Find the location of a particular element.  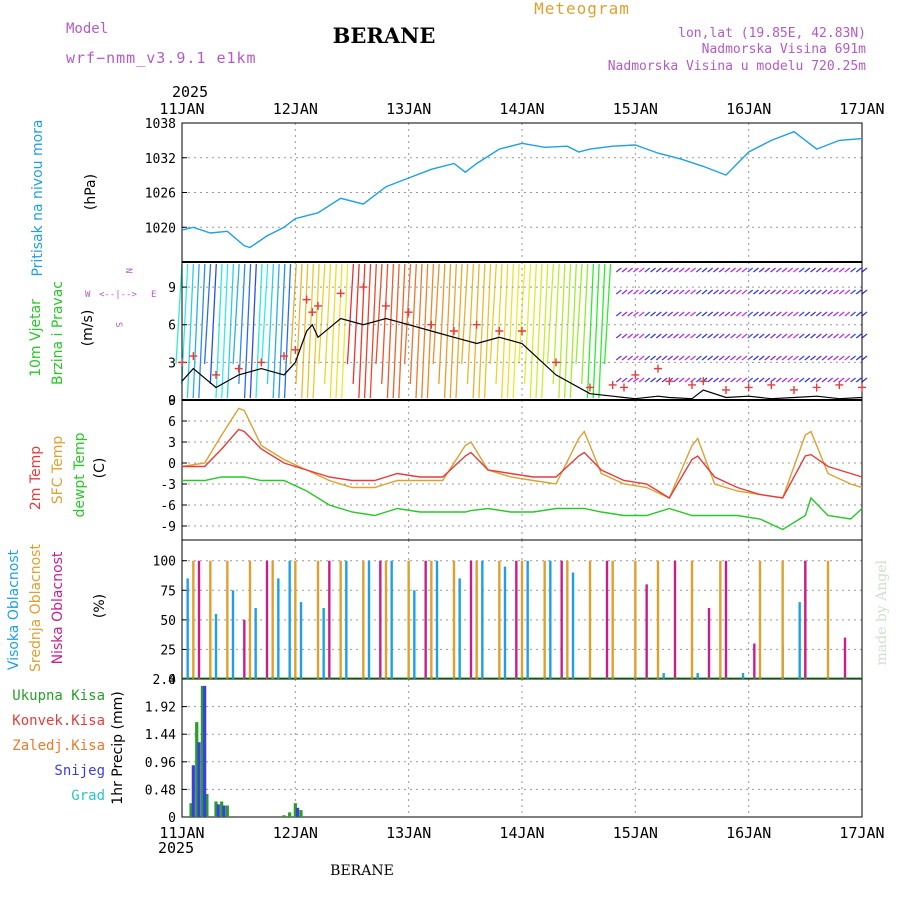

pressure-line is located at coordinates (522, 189).